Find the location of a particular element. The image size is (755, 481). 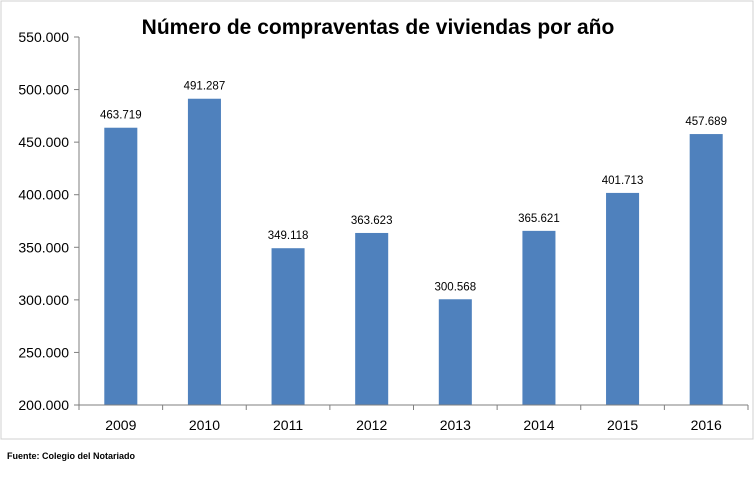

y-tick-label: 400.000 is located at coordinates (43, 195).